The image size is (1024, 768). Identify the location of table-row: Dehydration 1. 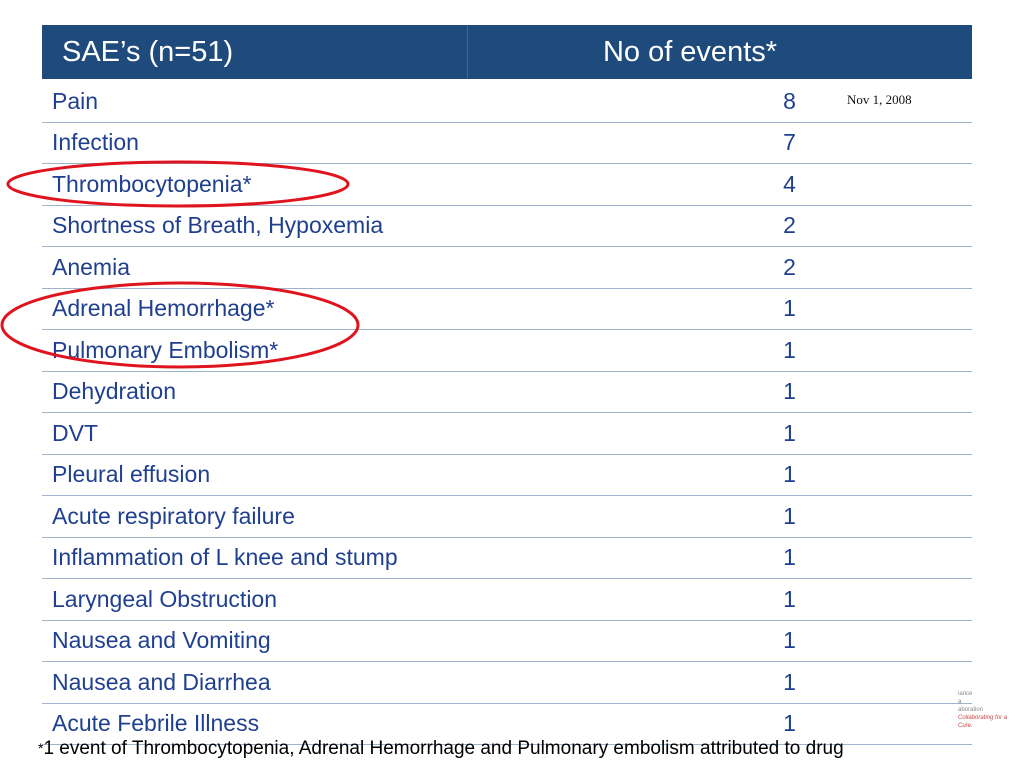
(507, 392).